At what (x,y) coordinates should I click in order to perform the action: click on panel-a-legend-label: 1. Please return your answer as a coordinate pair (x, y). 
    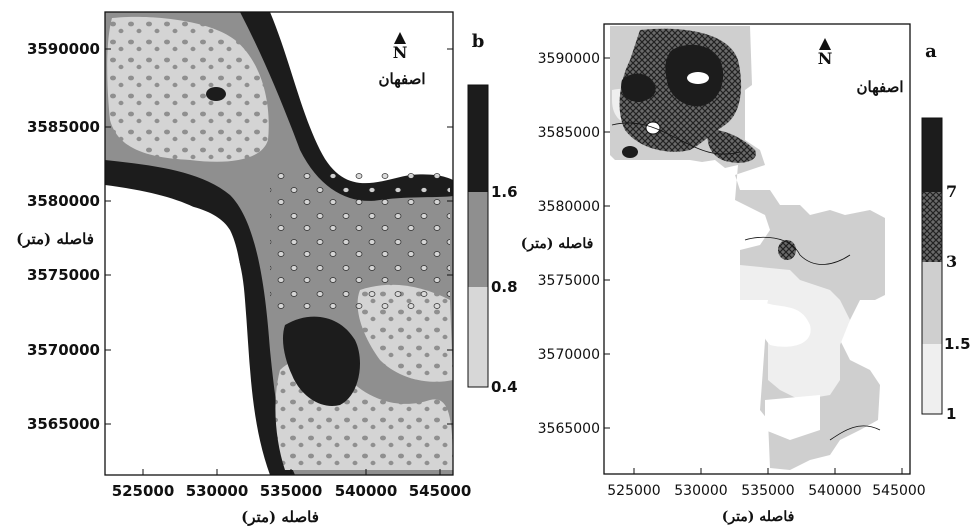
    Looking at the image, I should click on (951, 414).